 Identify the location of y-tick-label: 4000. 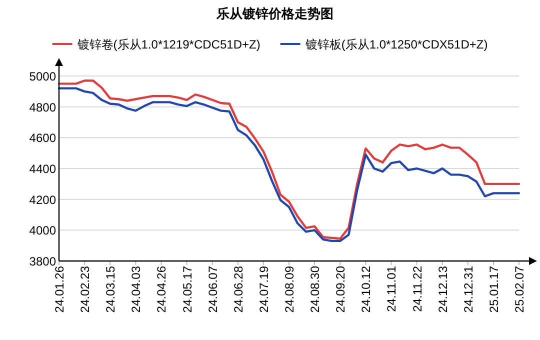
(42, 231).